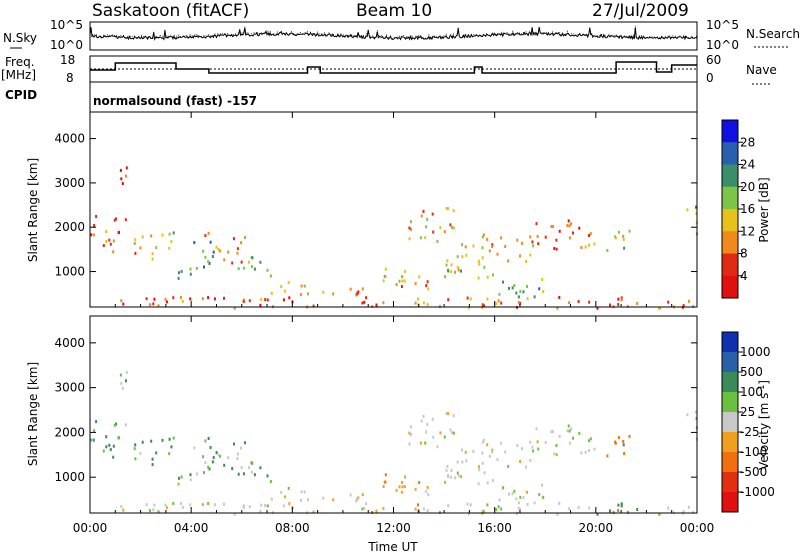 This screenshot has width=800, height=554. I want to click on range-tick-label: 4000, so click(69, 139).